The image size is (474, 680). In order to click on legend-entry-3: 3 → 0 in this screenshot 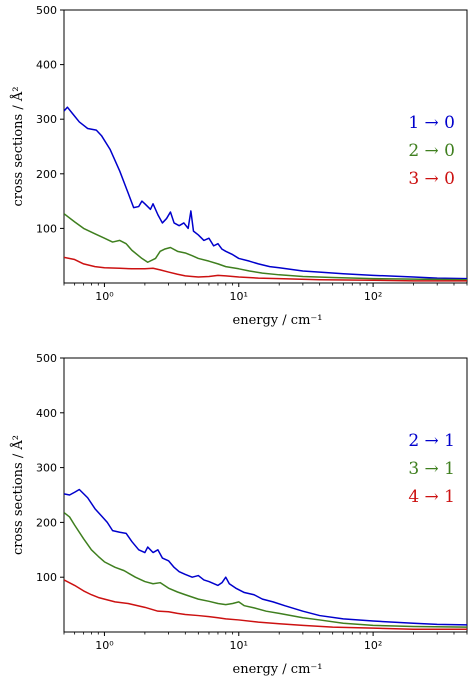, I will do `click(431, 179)`.